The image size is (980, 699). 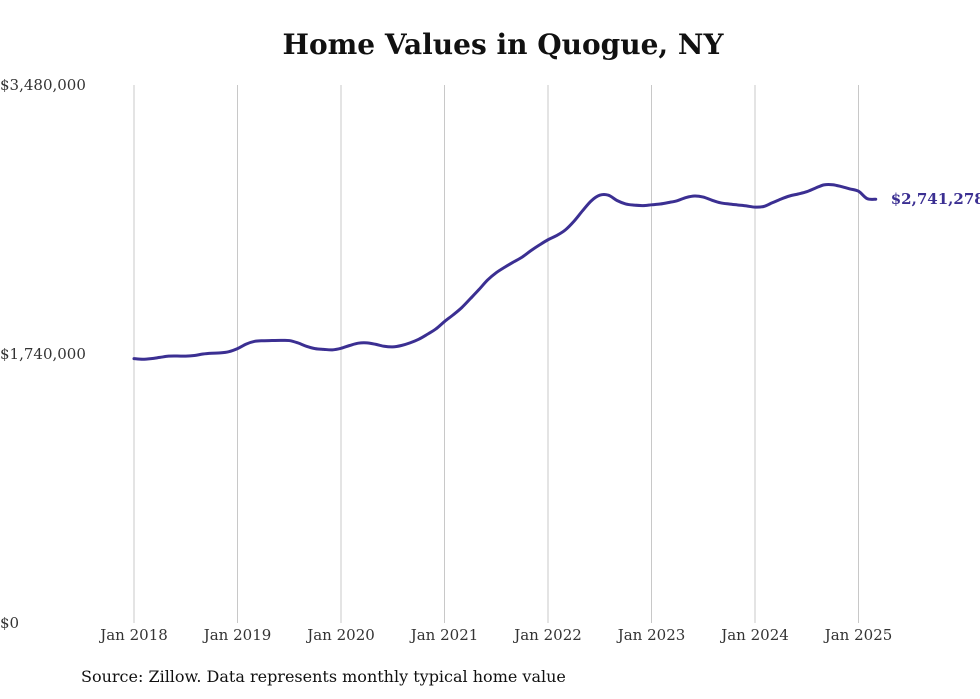 What do you see at coordinates (133, 635) in the screenshot?
I see `x-tick-label: Jan 2018` at bounding box center [133, 635].